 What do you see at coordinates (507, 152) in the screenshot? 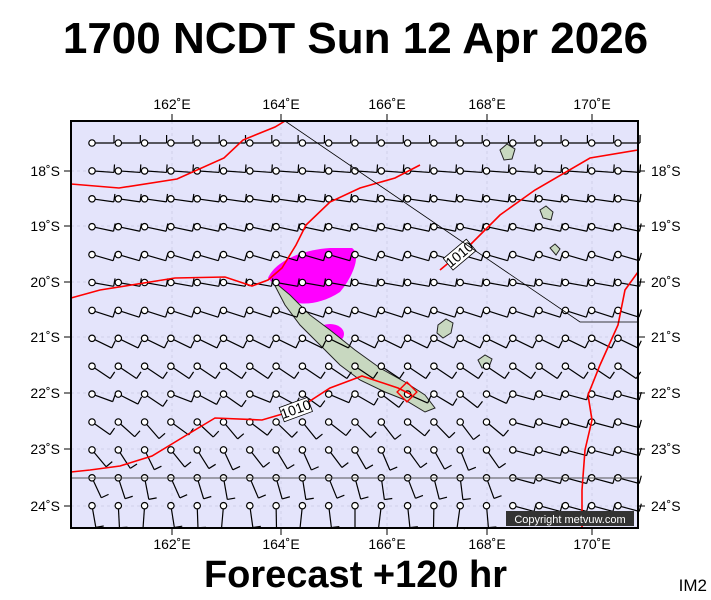
I see `northern-island` at bounding box center [507, 152].